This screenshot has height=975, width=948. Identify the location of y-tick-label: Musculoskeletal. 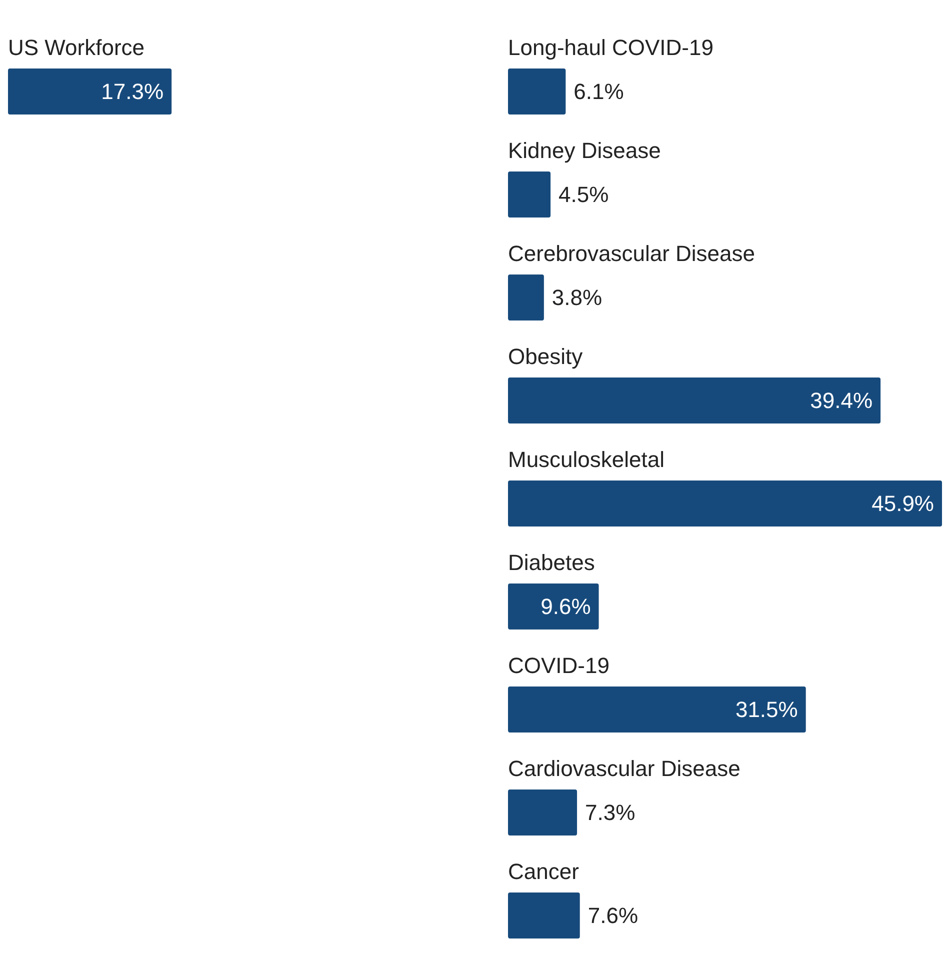
(586, 459).